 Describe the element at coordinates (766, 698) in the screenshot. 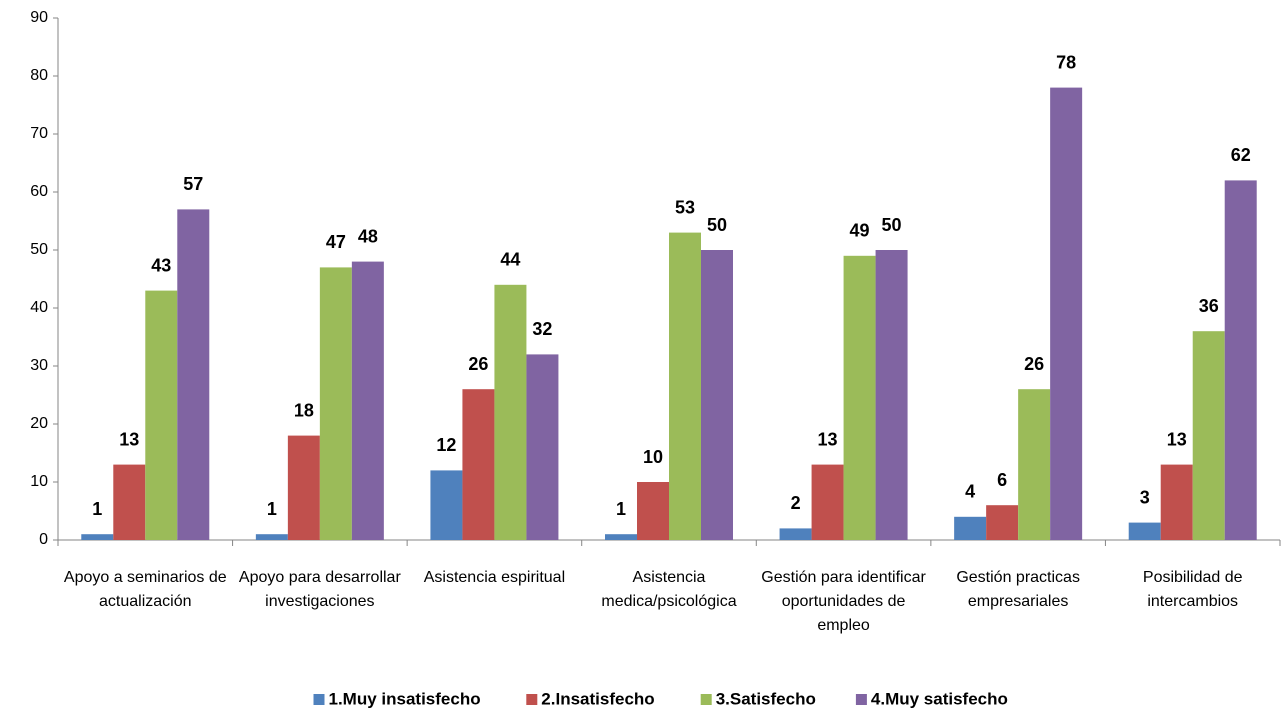

I see `legend-label: 3.Satisfecho` at that location.